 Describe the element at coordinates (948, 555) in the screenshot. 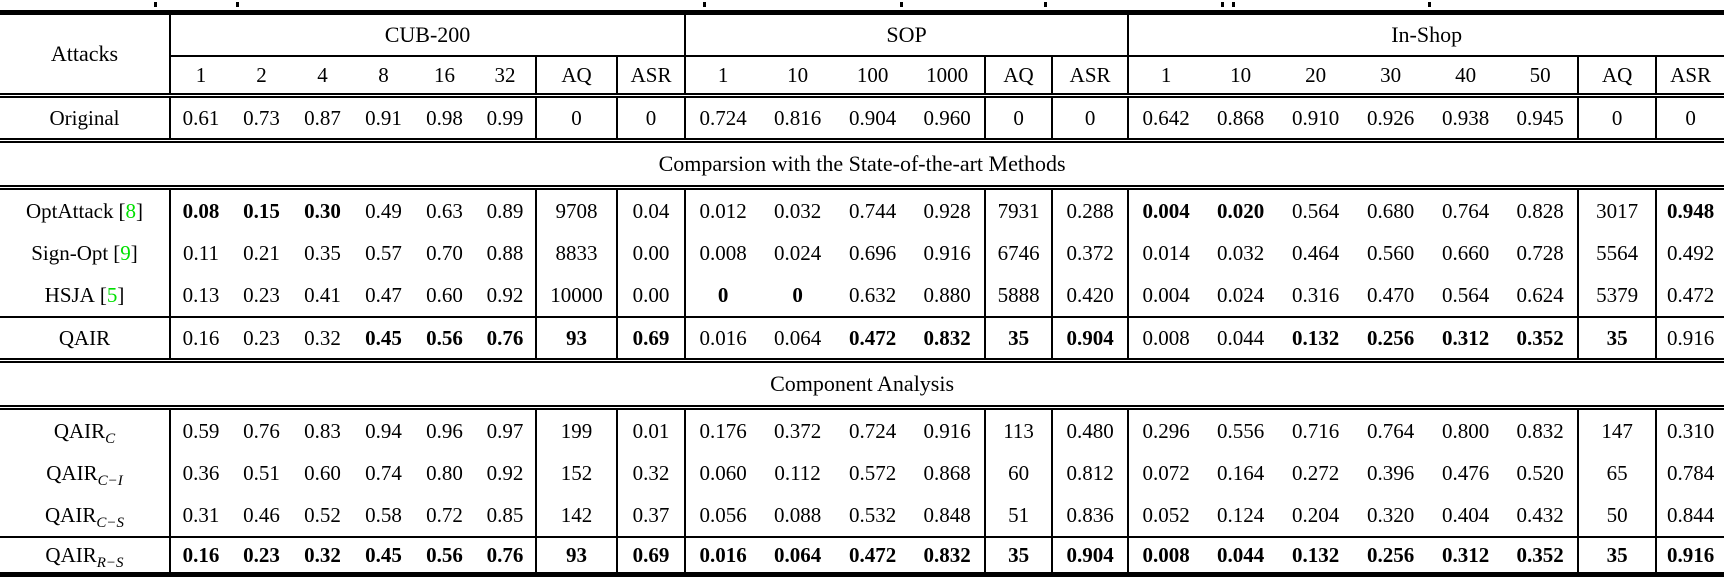

I see `value-cell: 0.832` at that location.